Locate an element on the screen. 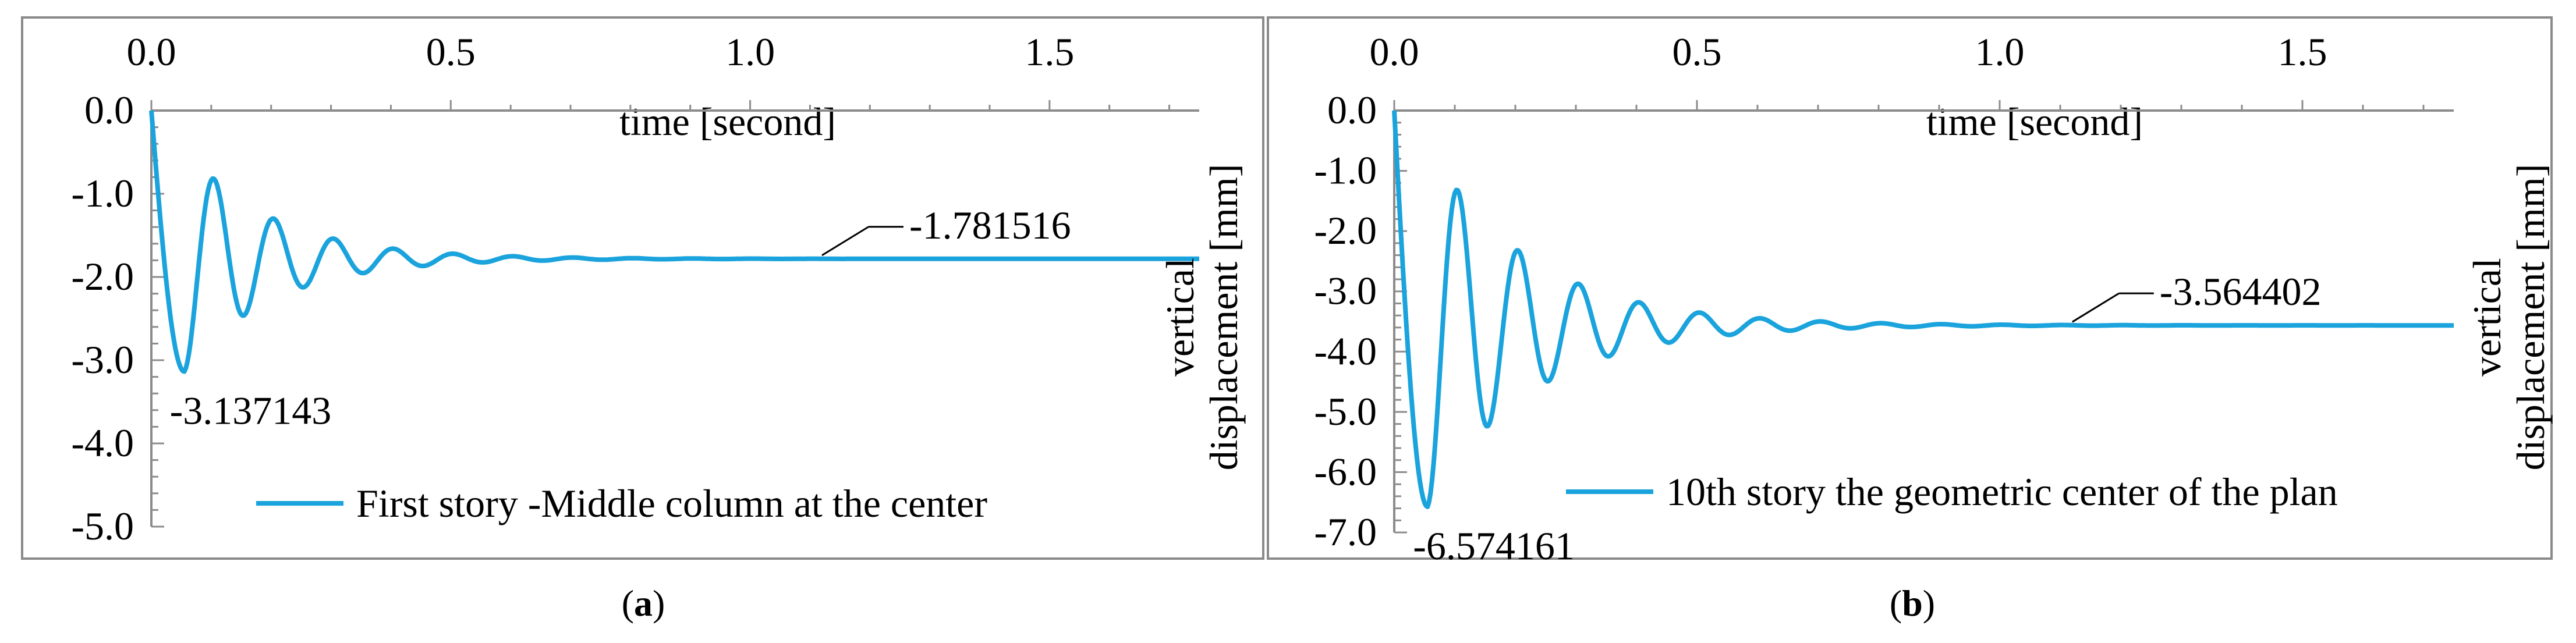 This screenshot has height=643, width=2576. svg-text: (a) is located at coordinates (643, 603).